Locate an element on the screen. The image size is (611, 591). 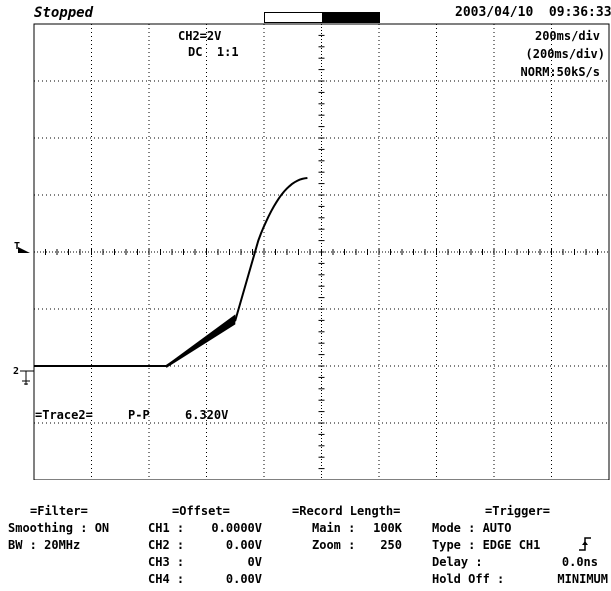
trigger-type: Type : EDGE CH1 is located at coordinates (486, 545).